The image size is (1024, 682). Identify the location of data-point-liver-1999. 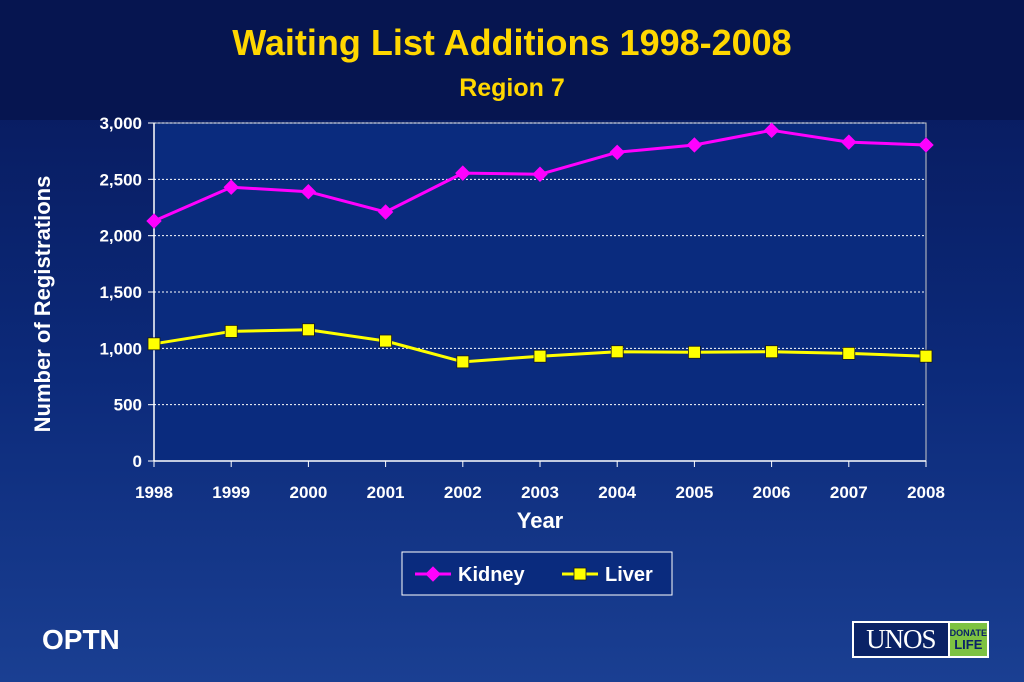
(231, 331).